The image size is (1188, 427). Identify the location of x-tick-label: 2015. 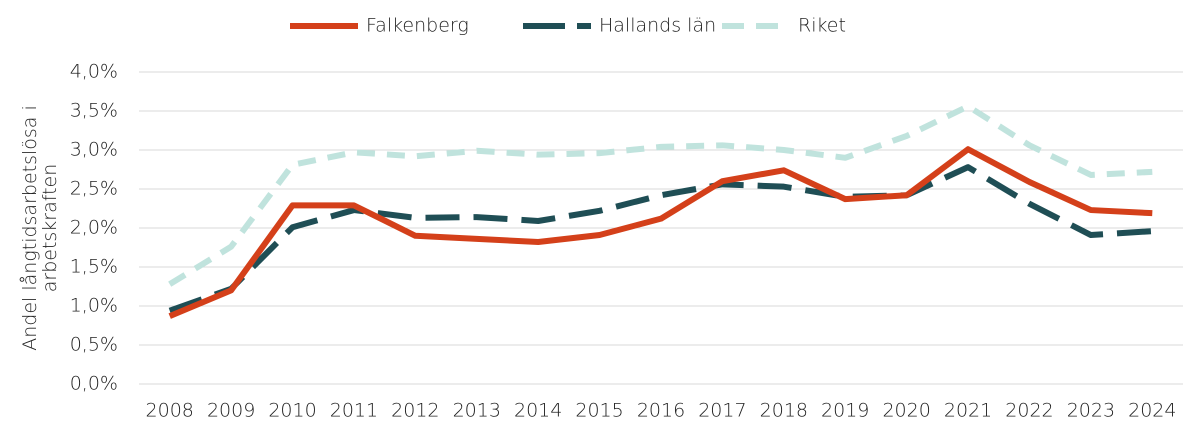
(599, 411).